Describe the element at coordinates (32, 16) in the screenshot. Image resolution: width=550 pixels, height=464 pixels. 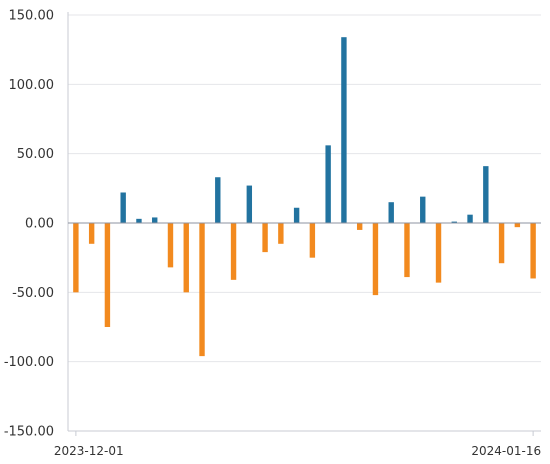
I see `y-tick-label: 150.00` at that location.